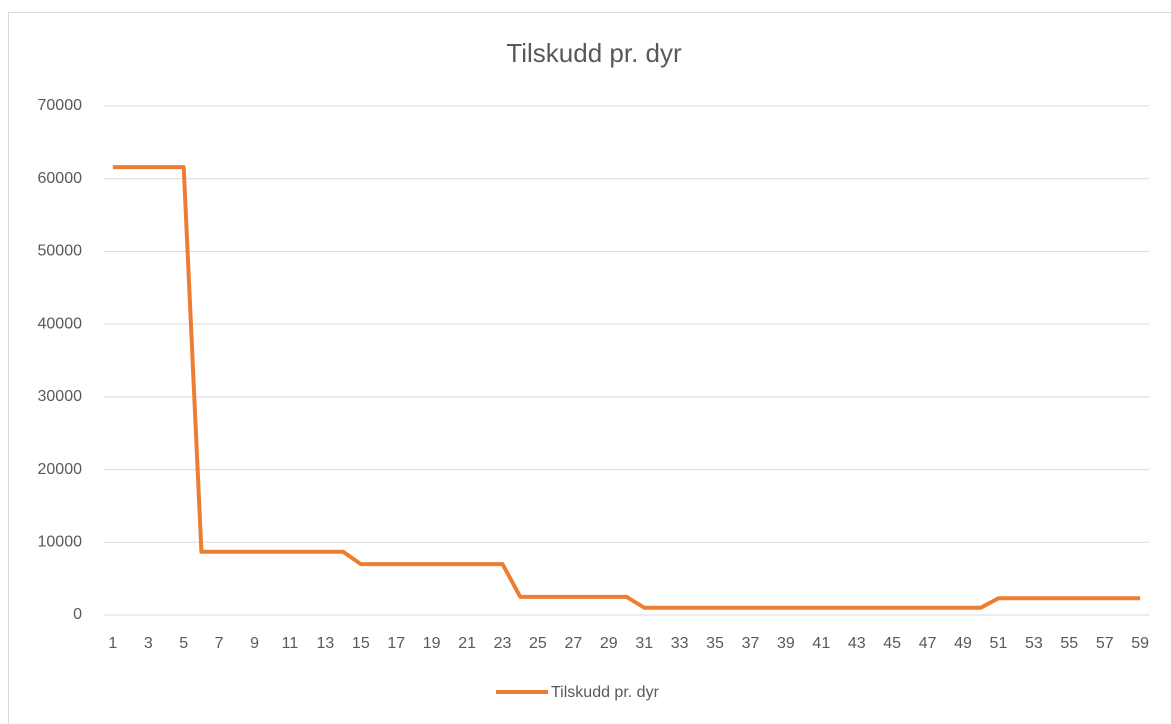 The height and width of the screenshot is (724, 1171). What do you see at coordinates (538, 643) in the screenshot?
I see `x-tick-label: 25` at bounding box center [538, 643].